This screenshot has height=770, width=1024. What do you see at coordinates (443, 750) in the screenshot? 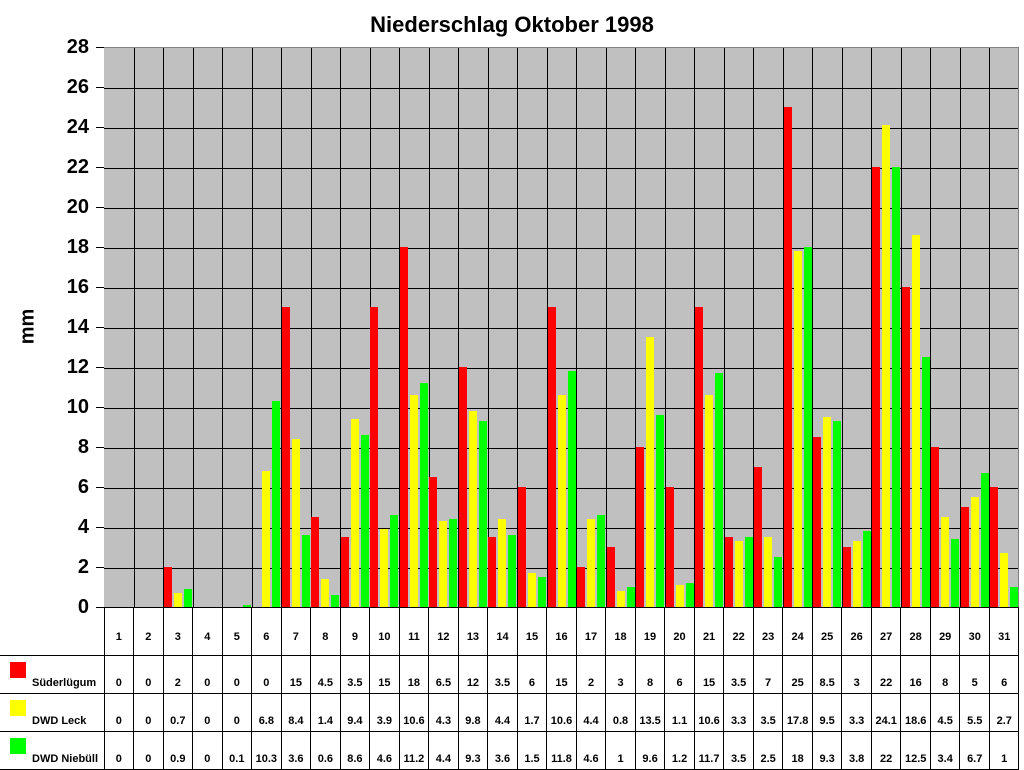
I see `table-cell: 4.4` at bounding box center [443, 750].